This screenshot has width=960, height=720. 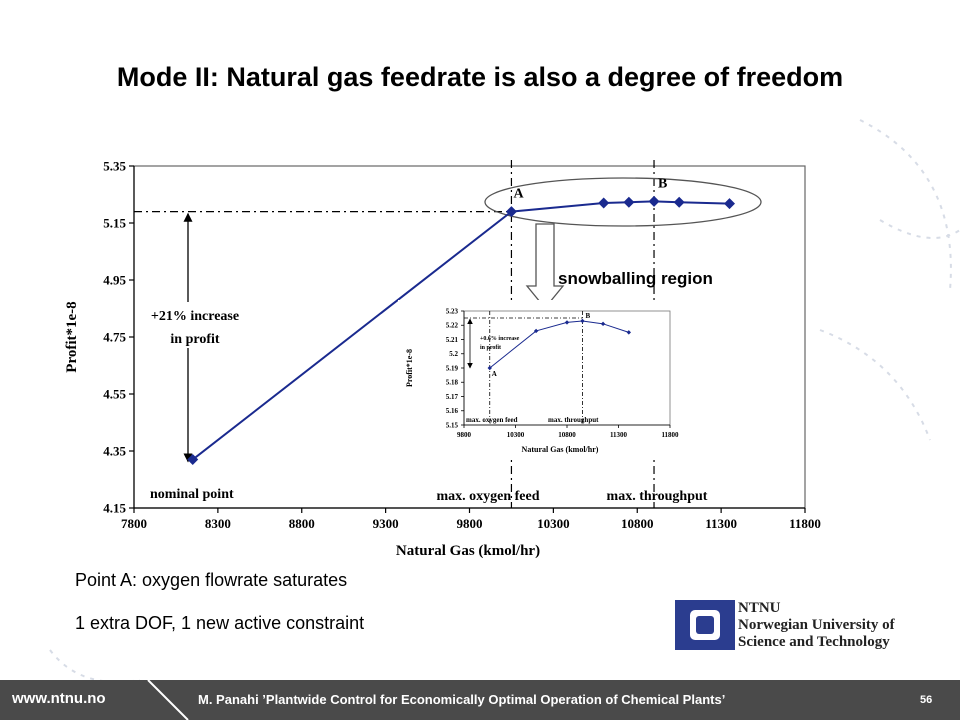 What do you see at coordinates (168, 700) in the screenshot?
I see `footer-divider` at bounding box center [168, 700].